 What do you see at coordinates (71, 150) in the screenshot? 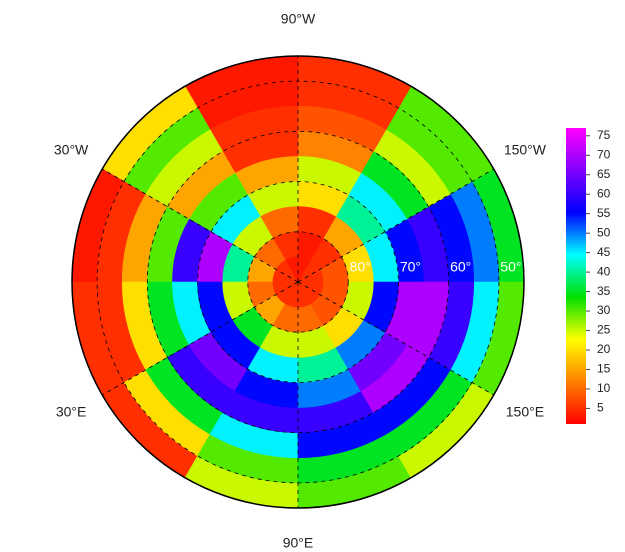
I see `longitude-label: 30°W` at bounding box center [71, 150].